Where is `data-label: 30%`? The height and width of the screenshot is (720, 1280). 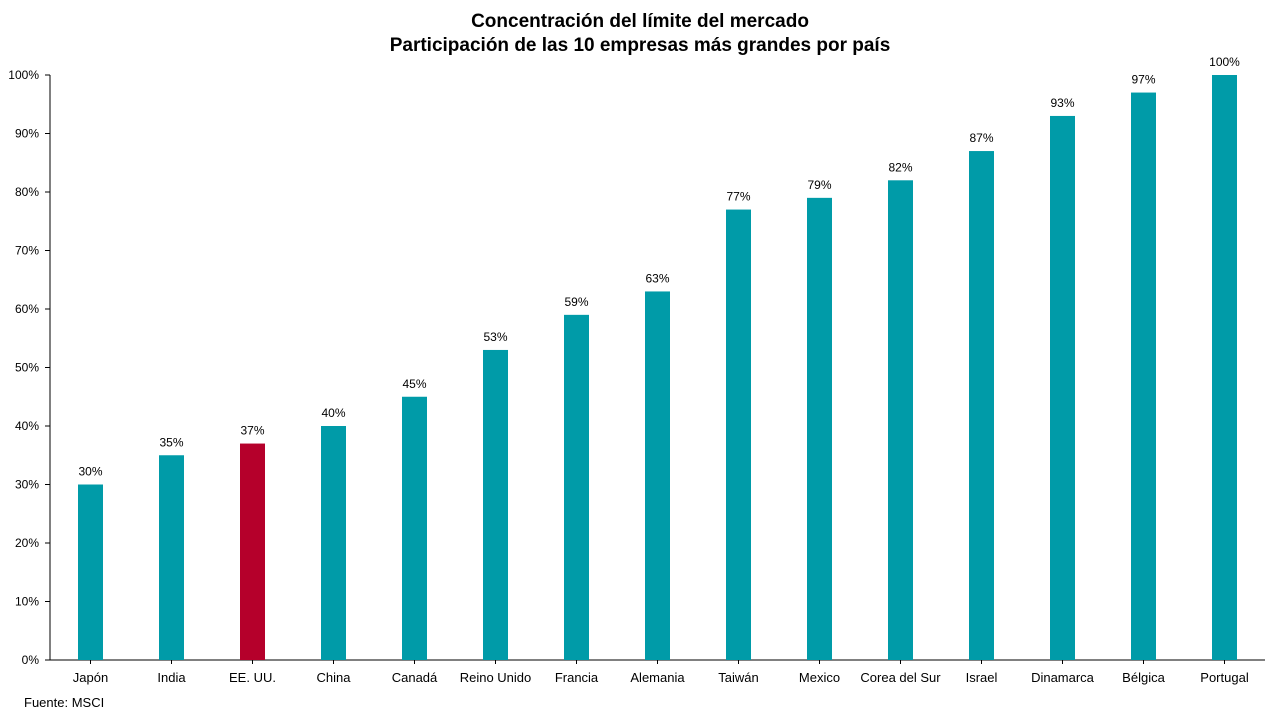
data-label: 30% is located at coordinates (90, 472).